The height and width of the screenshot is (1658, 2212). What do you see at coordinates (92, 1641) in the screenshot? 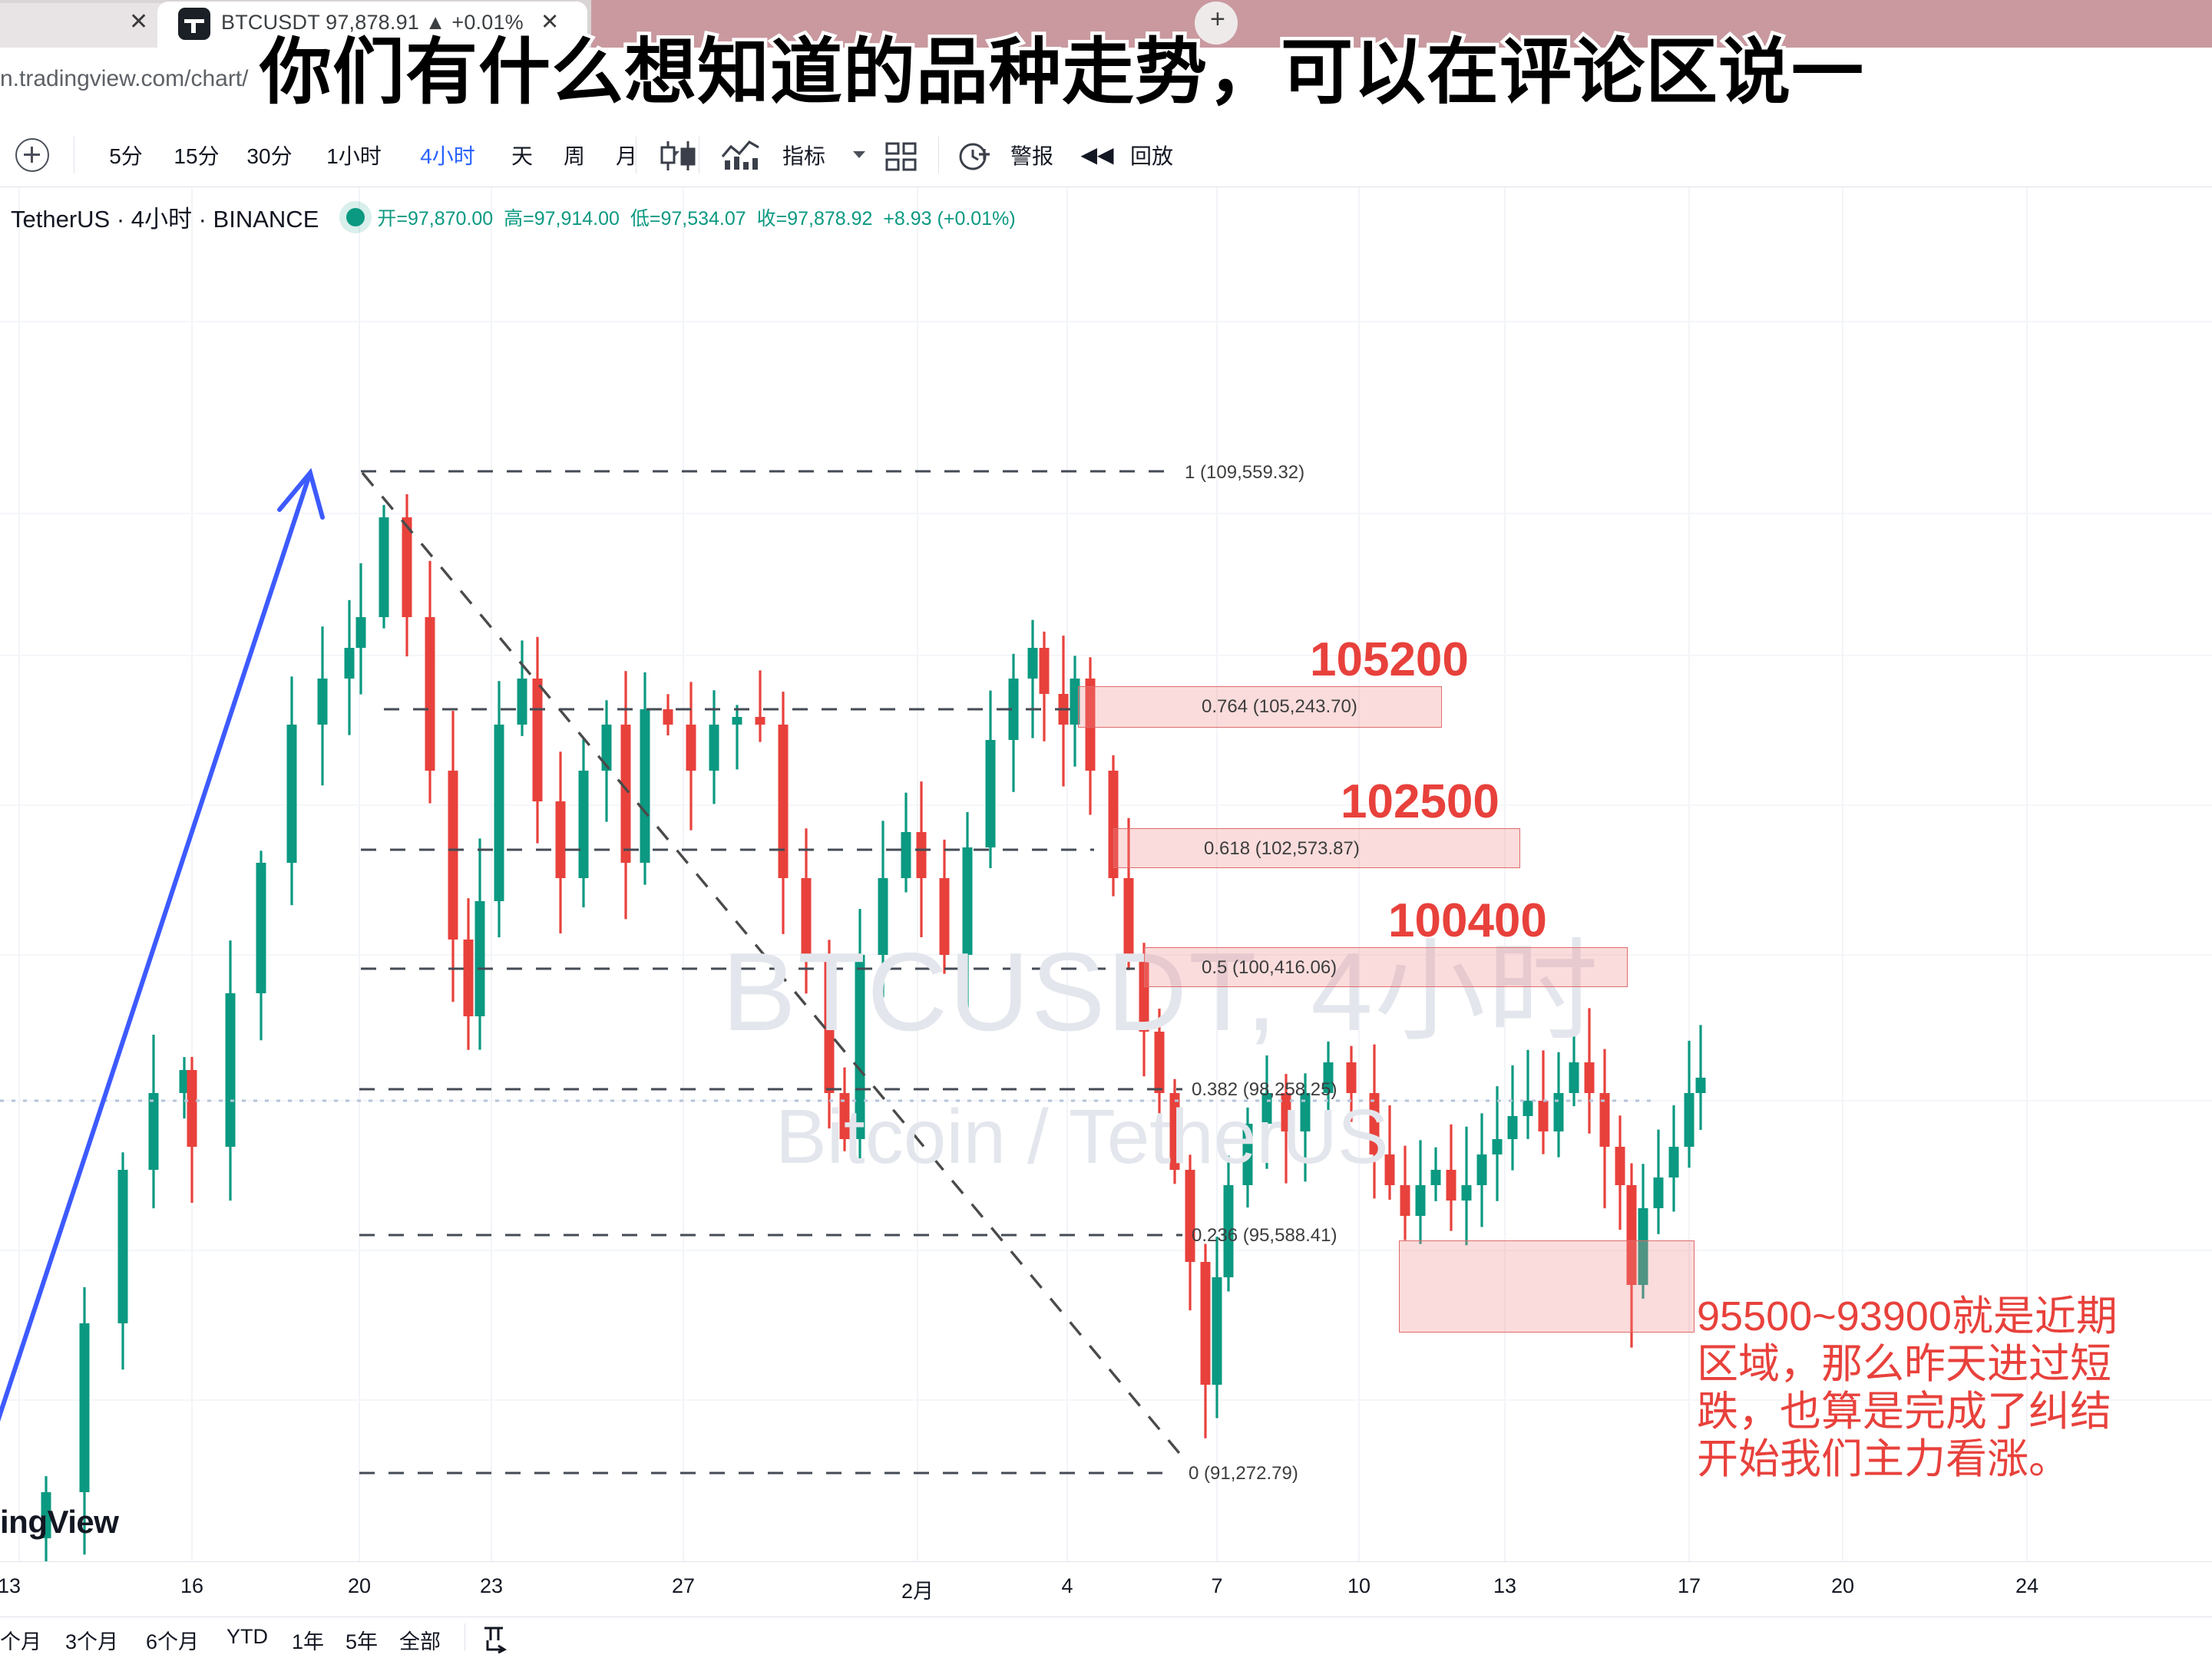
I see `range-3m: 3个月` at bounding box center [92, 1641].